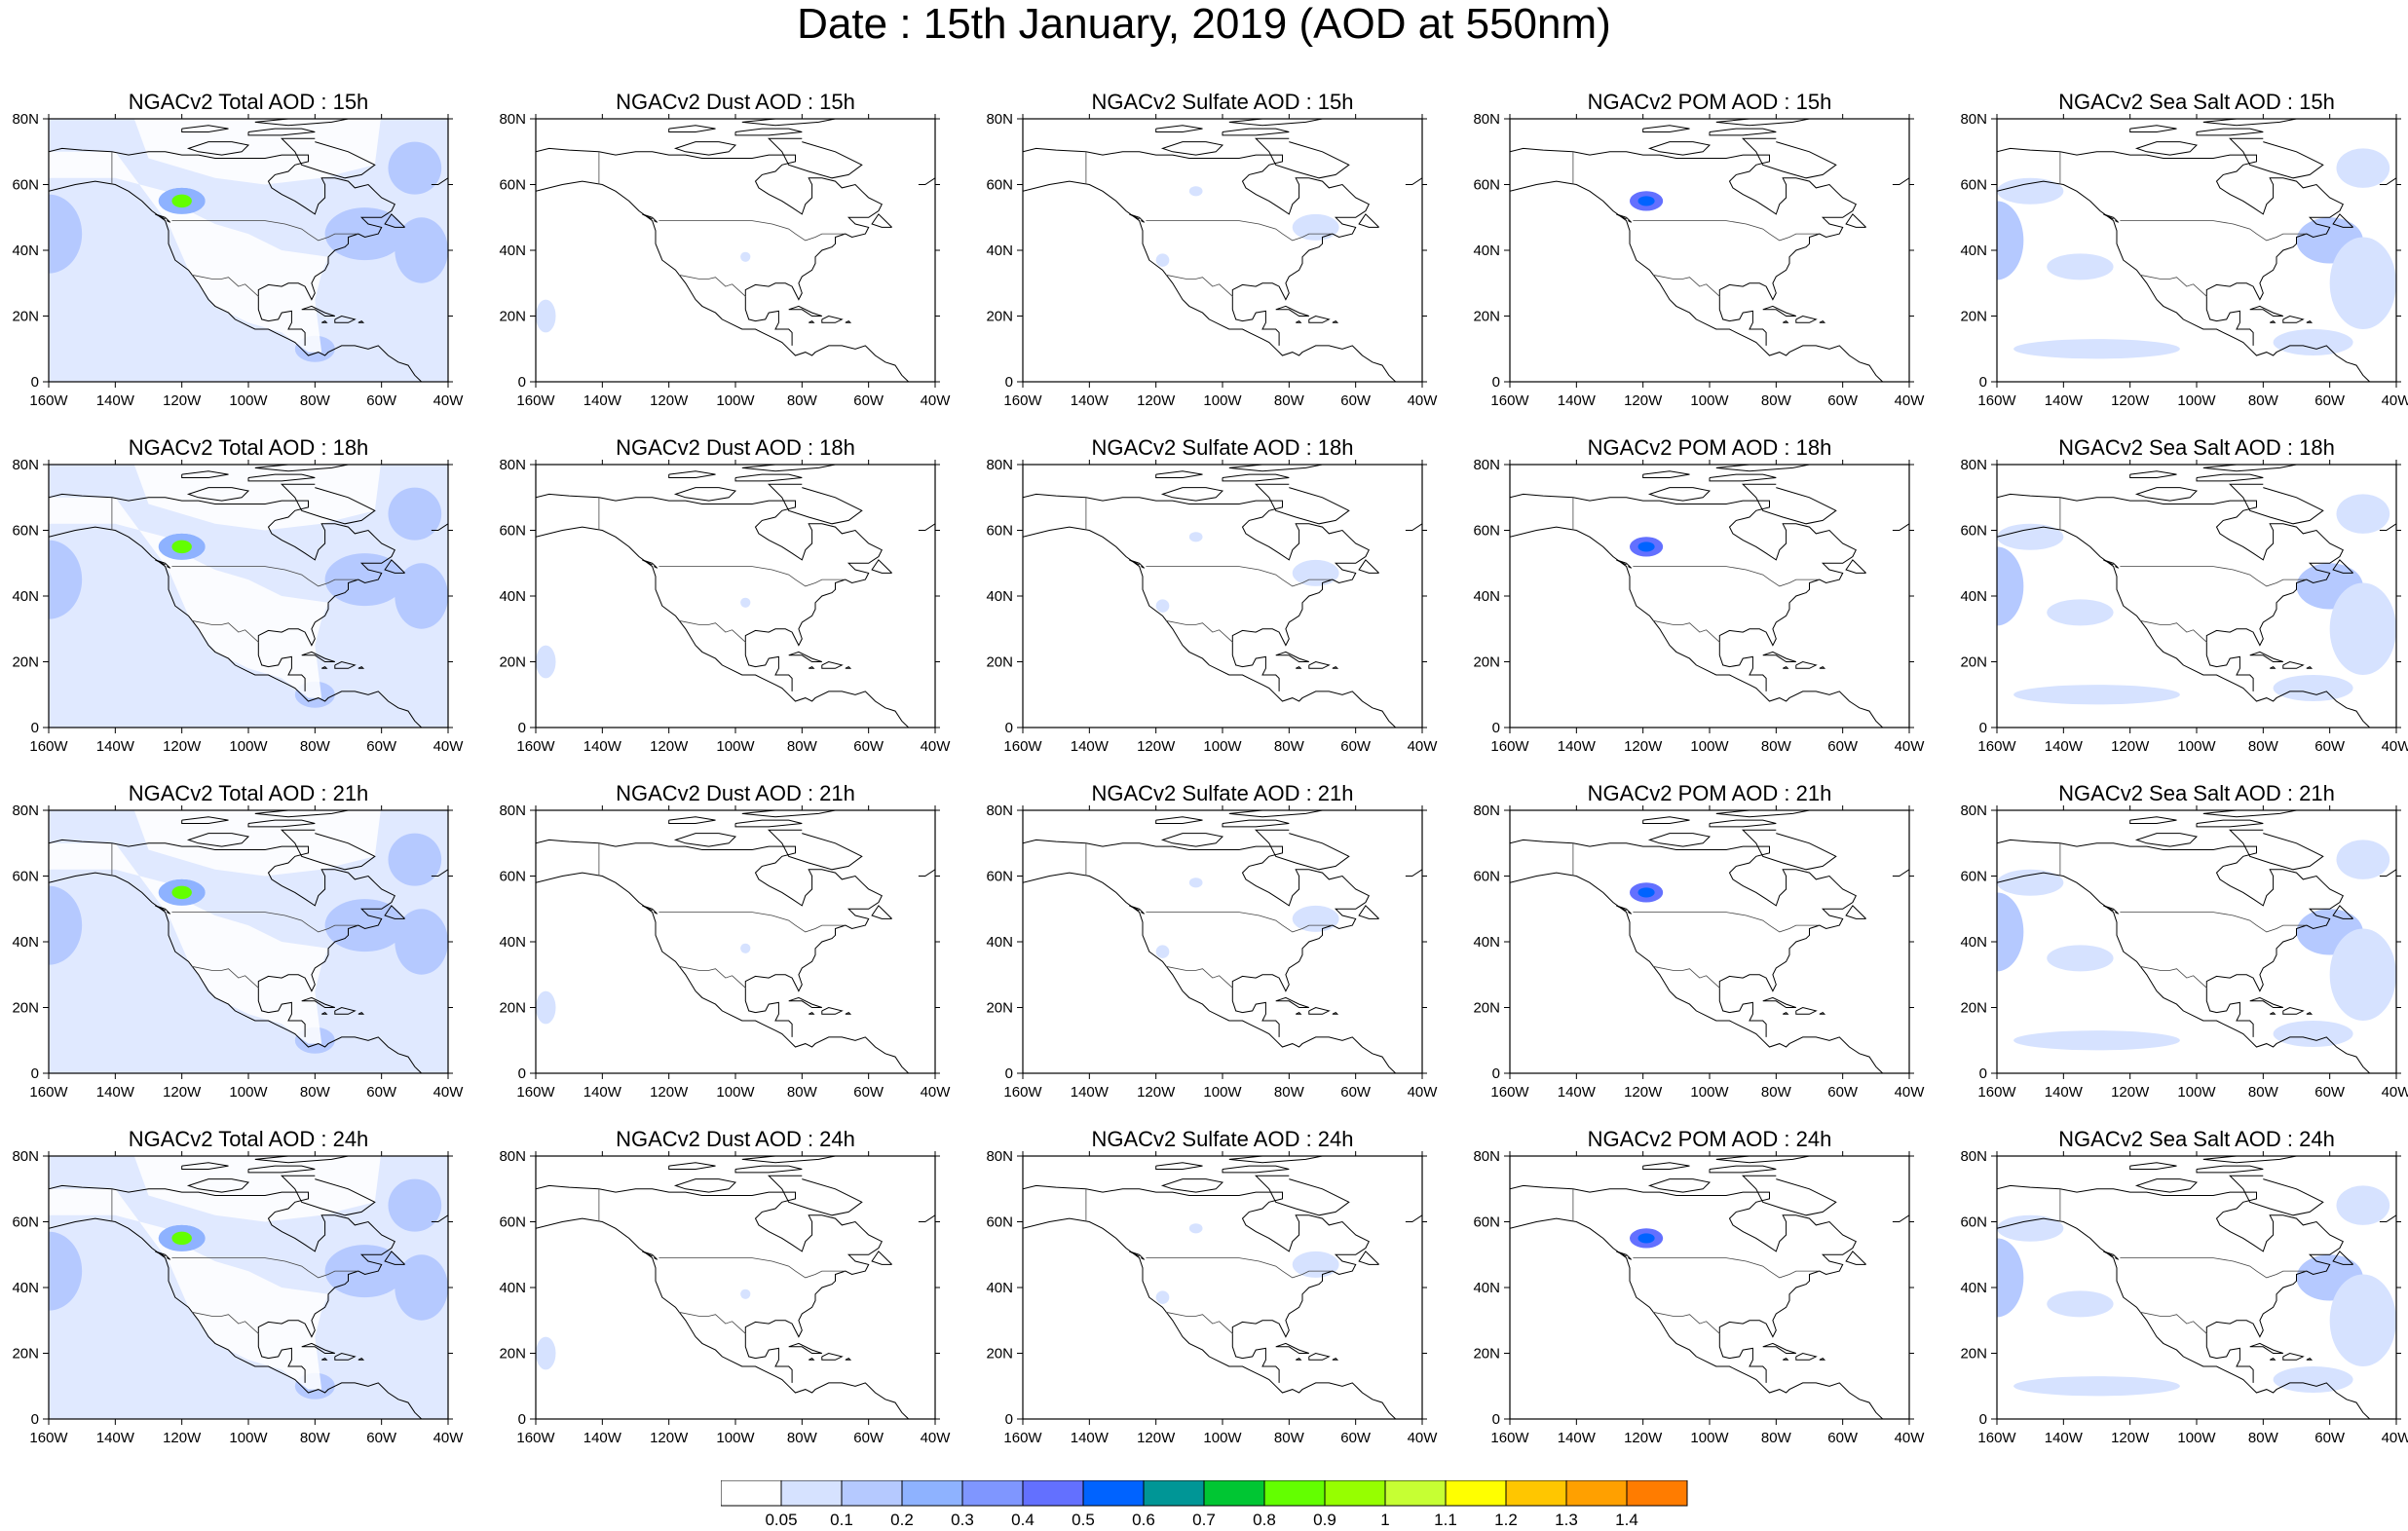 This screenshot has height=1531, width=2408. I want to click on panel-title: NGACv2 POM AOD : 15h, so click(1709, 102).